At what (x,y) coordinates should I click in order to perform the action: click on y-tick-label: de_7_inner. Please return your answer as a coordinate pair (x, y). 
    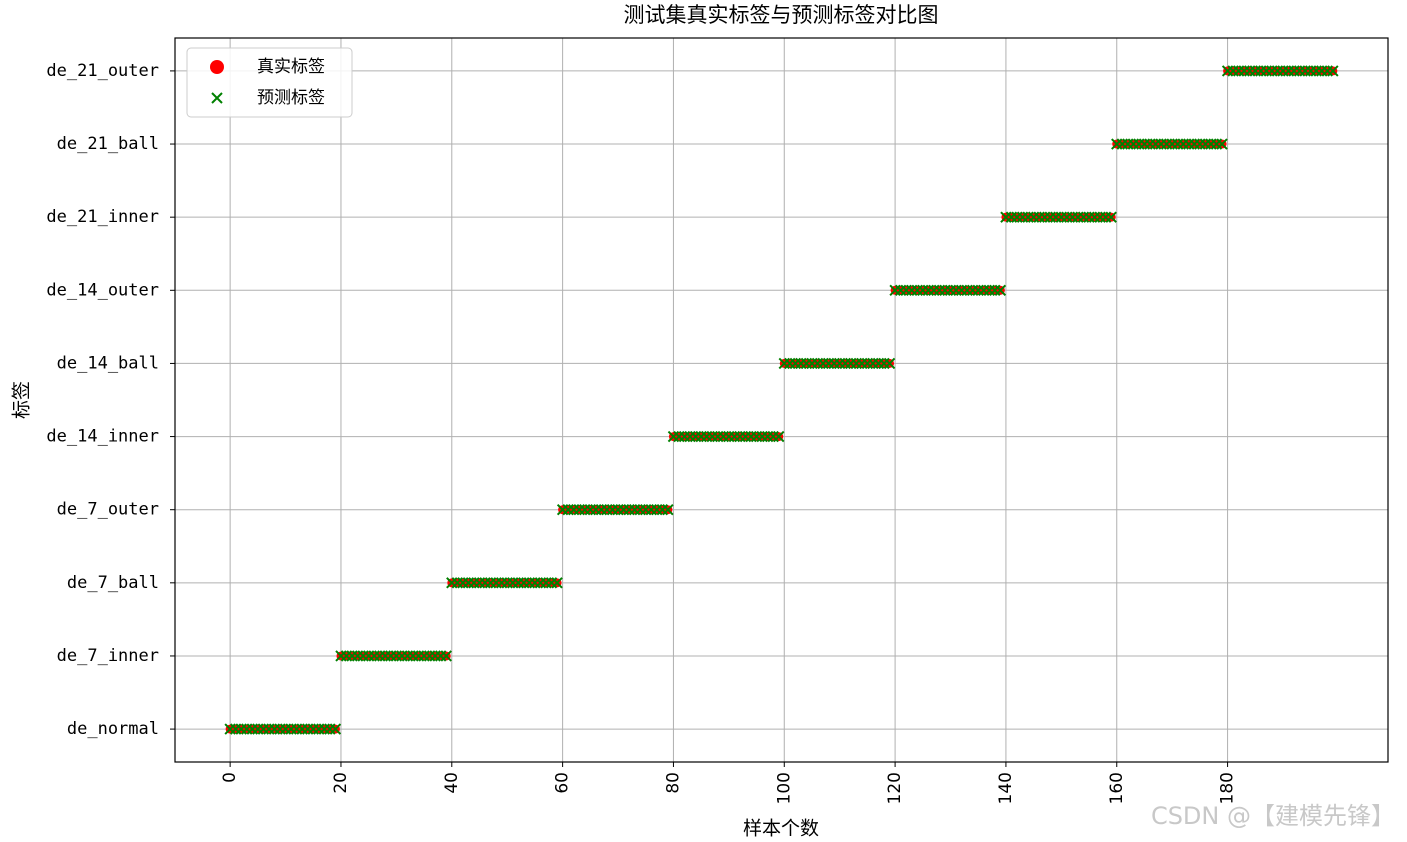
    Looking at the image, I should click on (108, 656).